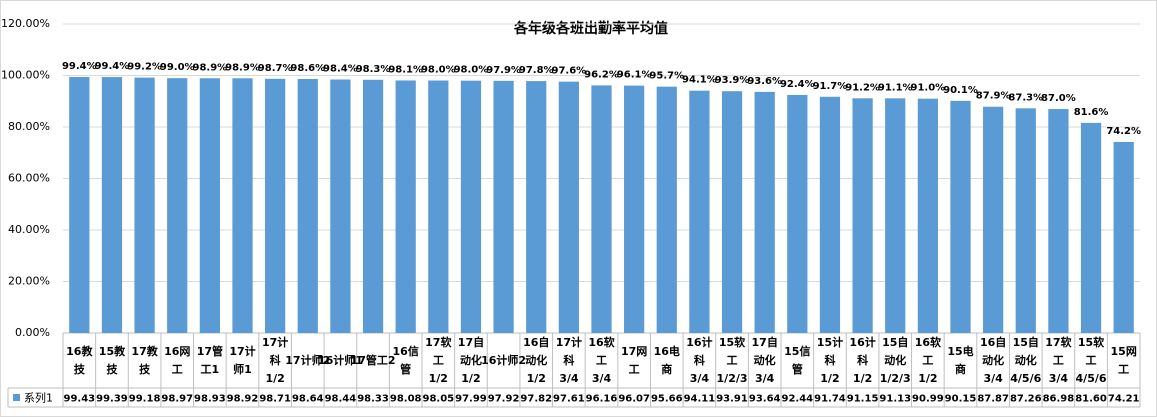 The width and height of the screenshot is (1157, 417). I want to click on data-label: 95.7%, so click(666, 76).